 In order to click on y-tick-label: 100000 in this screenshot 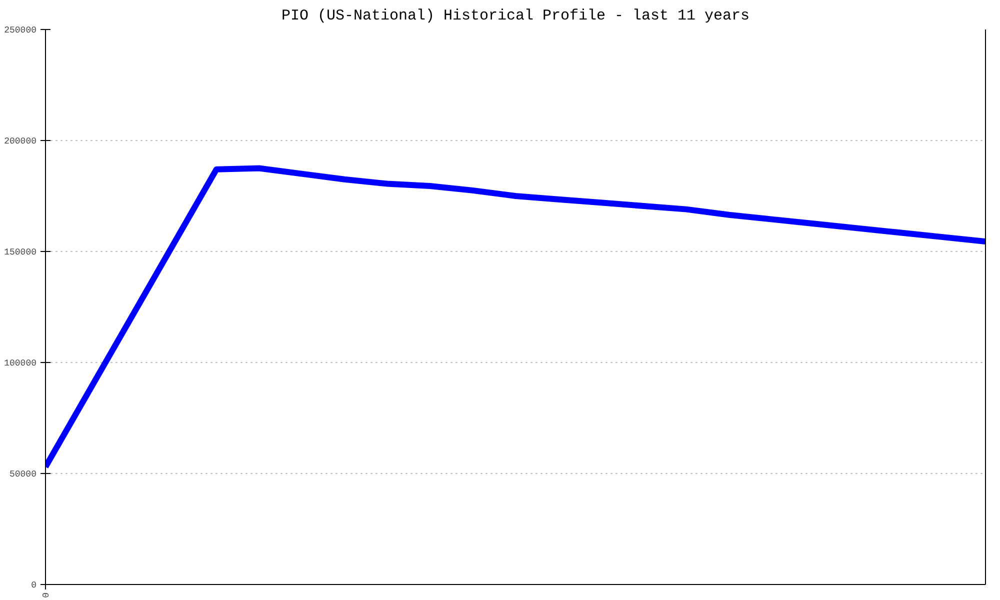, I will do `click(20, 363)`.